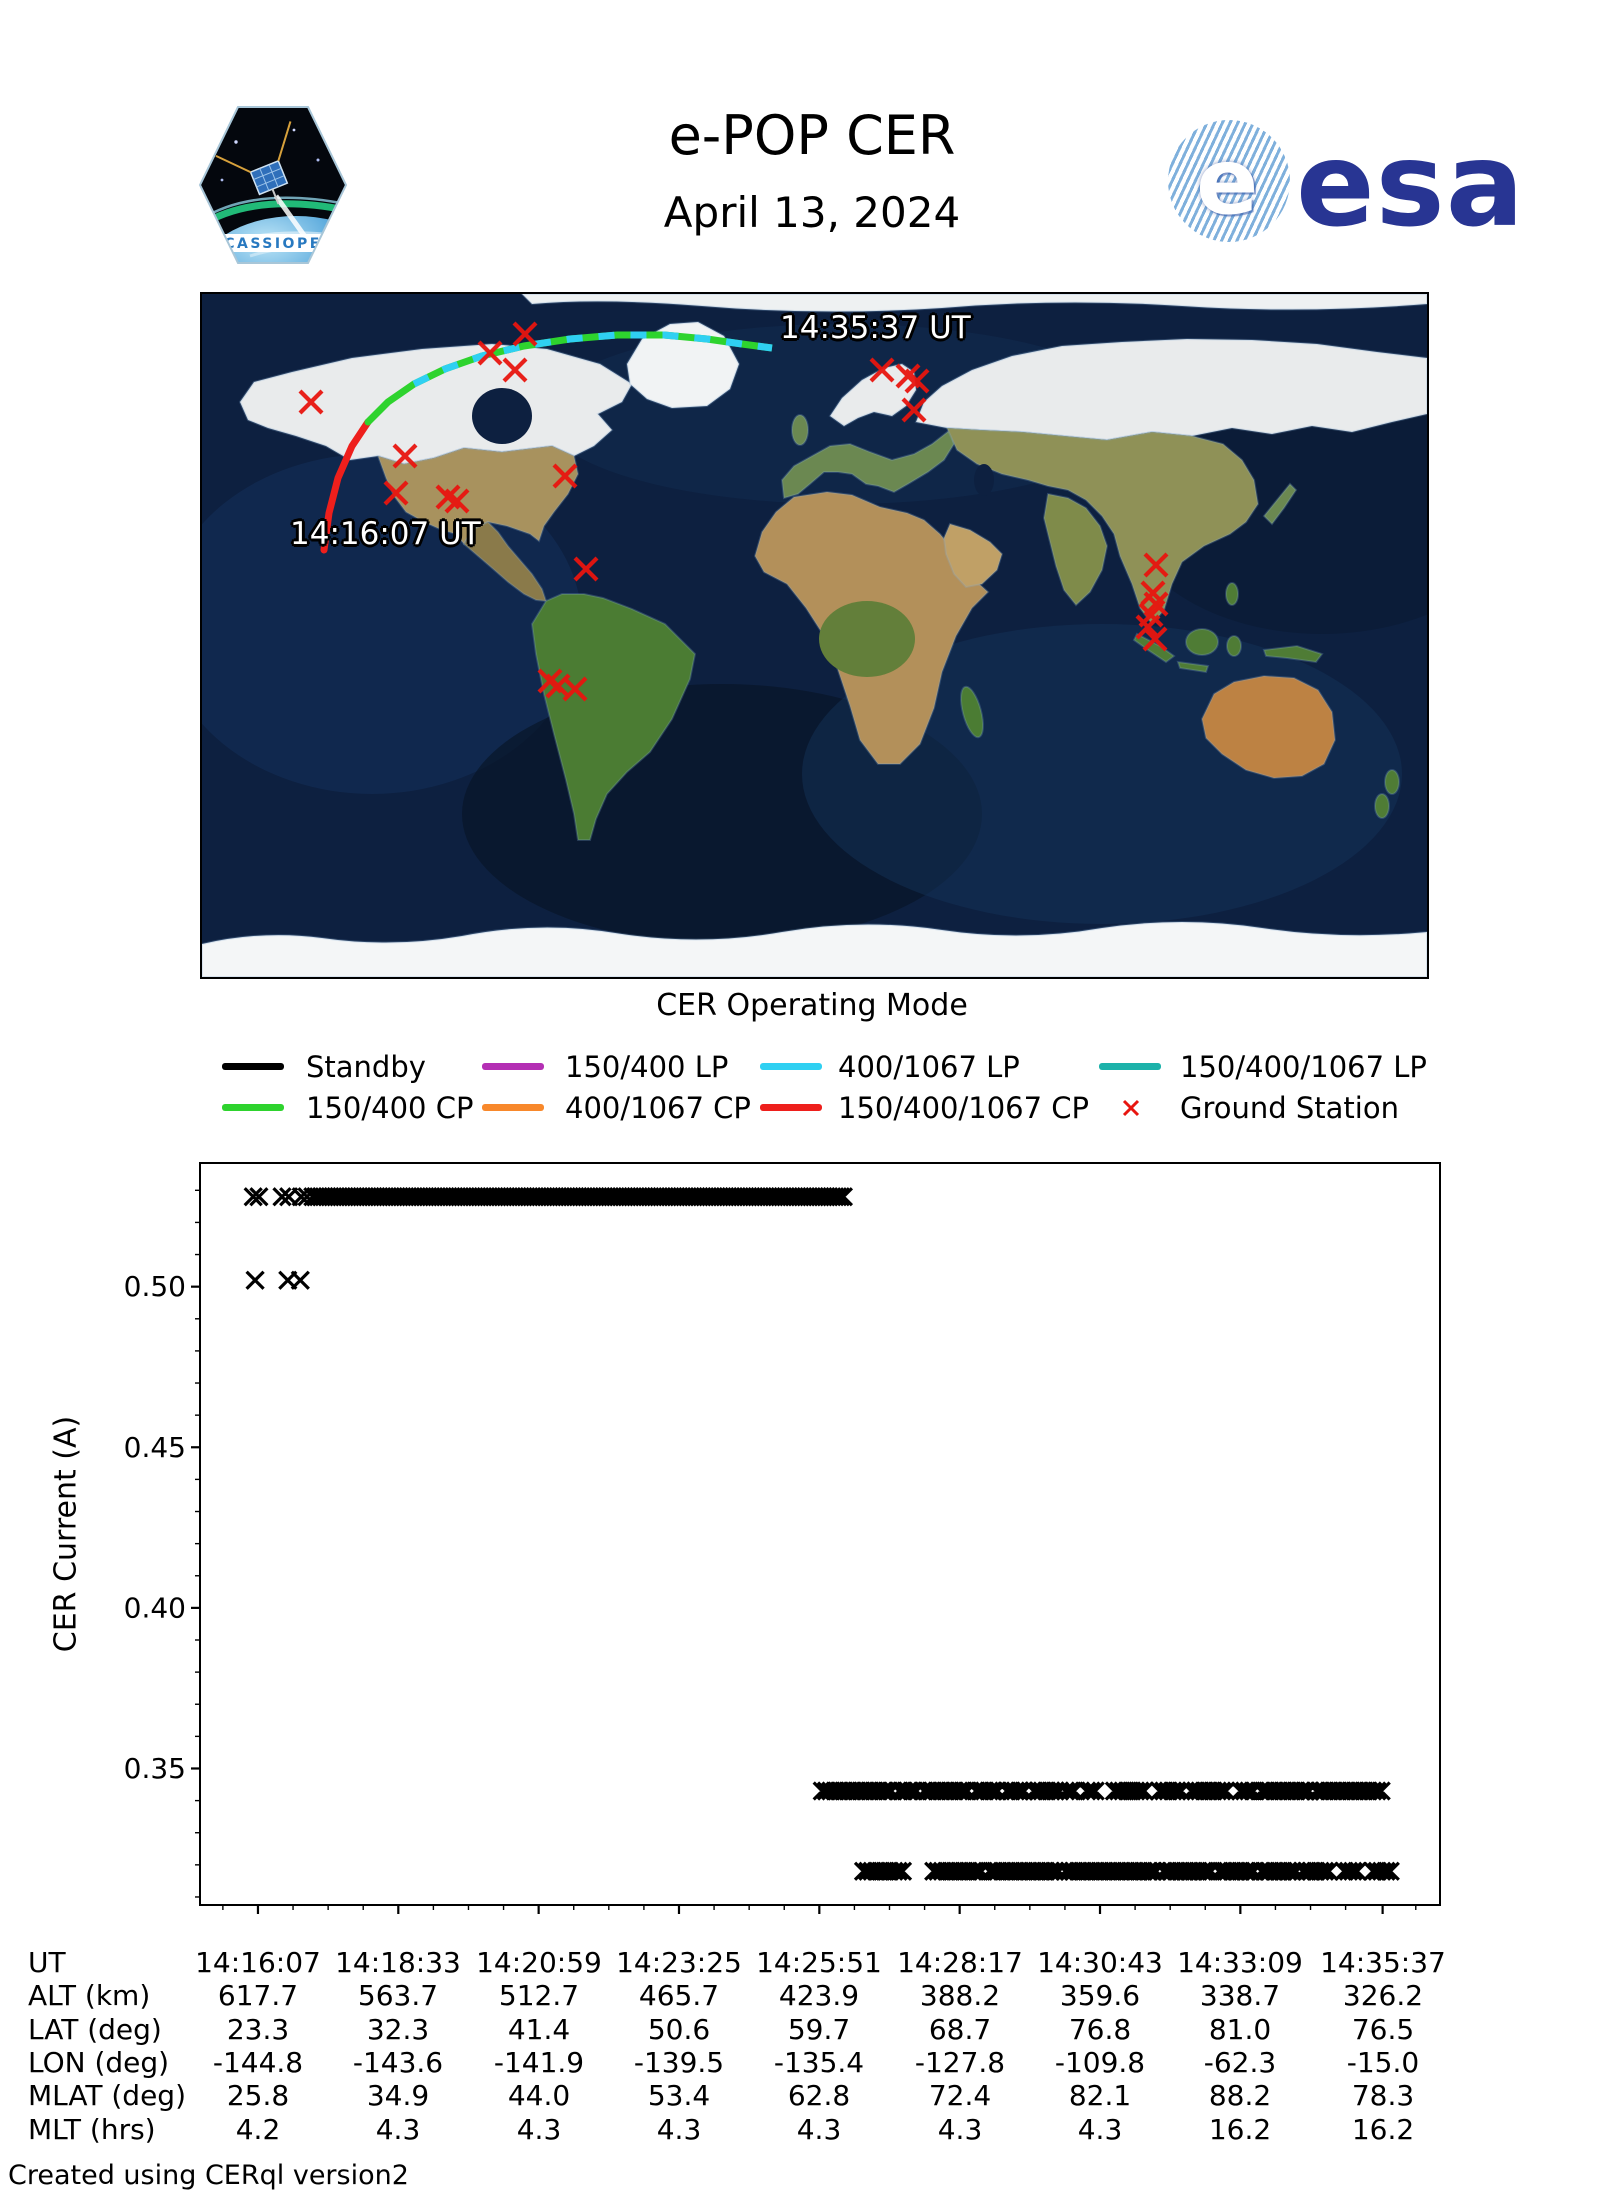  Describe the element at coordinates (89, 1995) in the screenshot. I see `table-row-label: ALT (km)` at that location.